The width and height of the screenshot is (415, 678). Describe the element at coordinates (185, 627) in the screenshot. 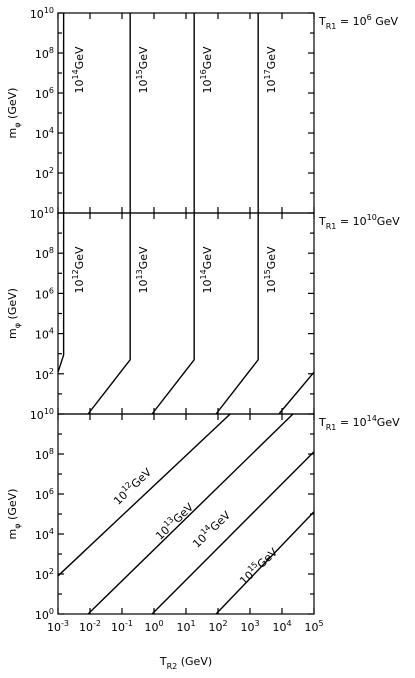

I see `x-tick-label: 10¹` at that location.